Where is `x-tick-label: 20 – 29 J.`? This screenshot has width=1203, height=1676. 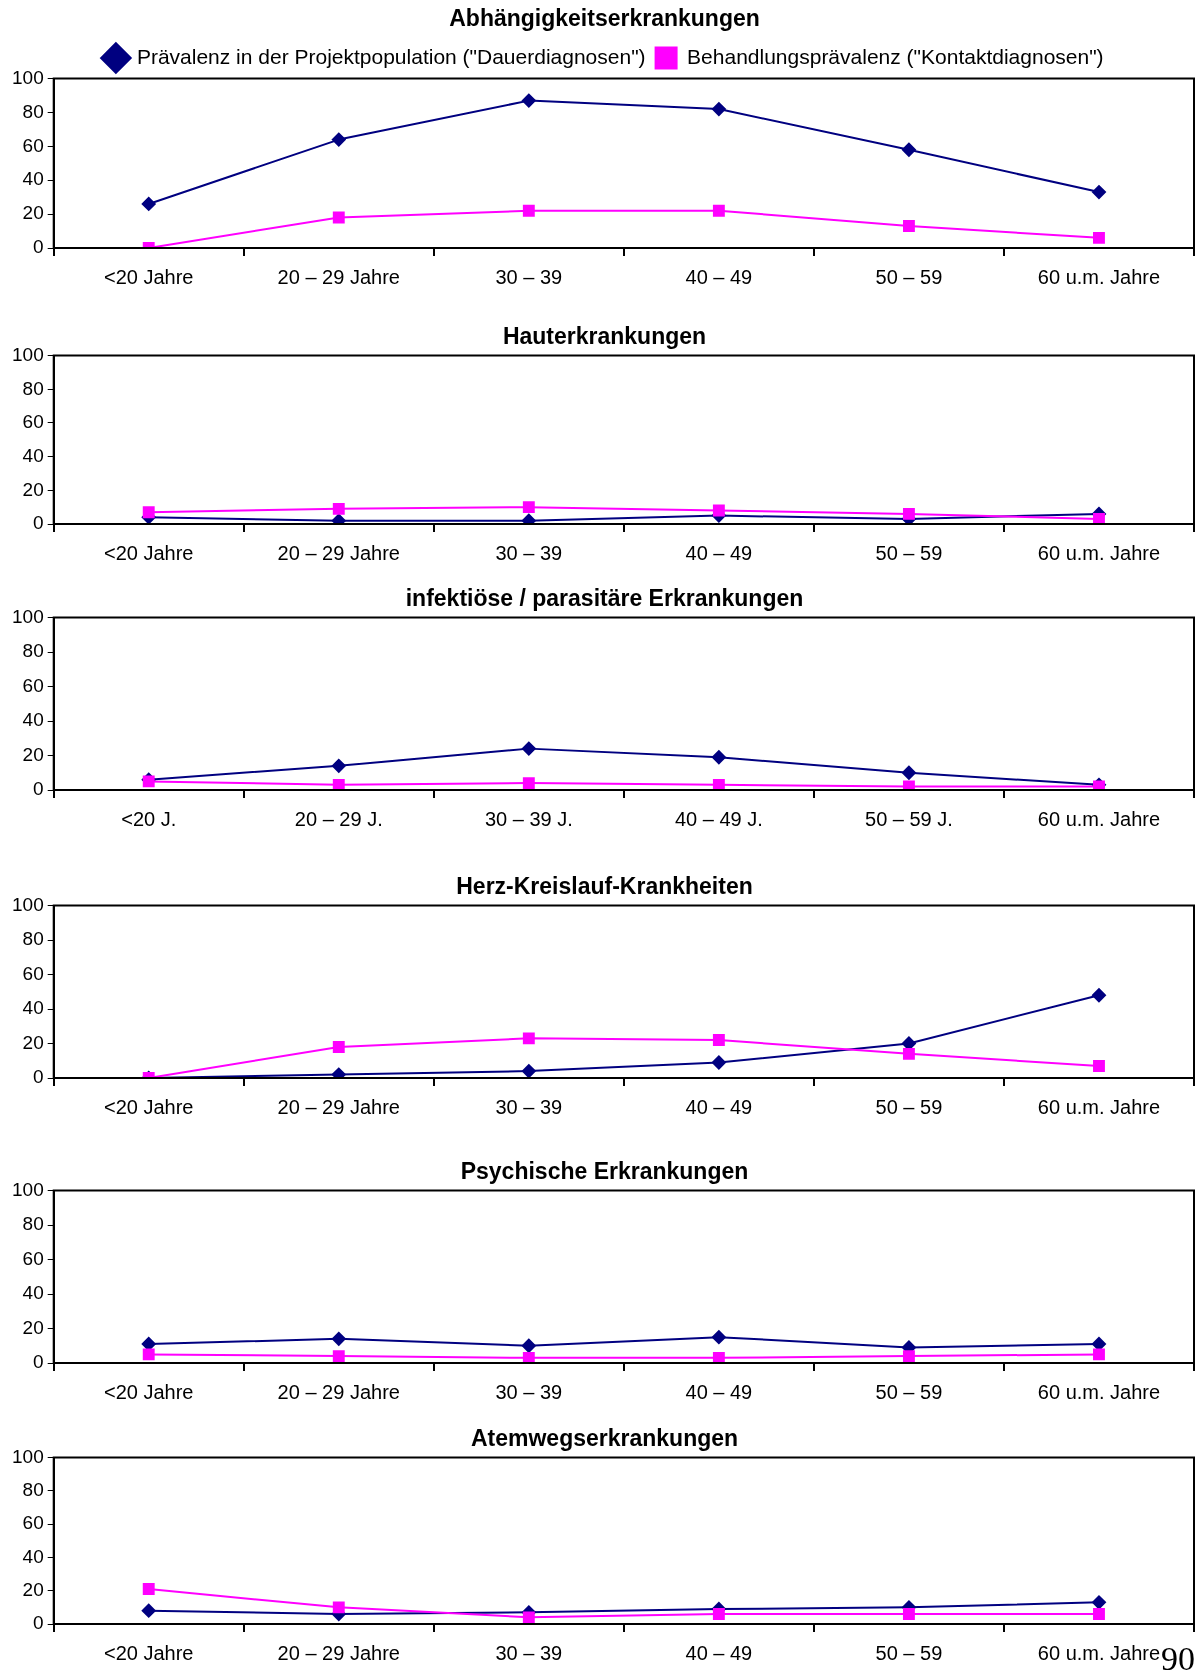
x-tick-label: 20 – 29 J. is located at coordinates (338, 818).